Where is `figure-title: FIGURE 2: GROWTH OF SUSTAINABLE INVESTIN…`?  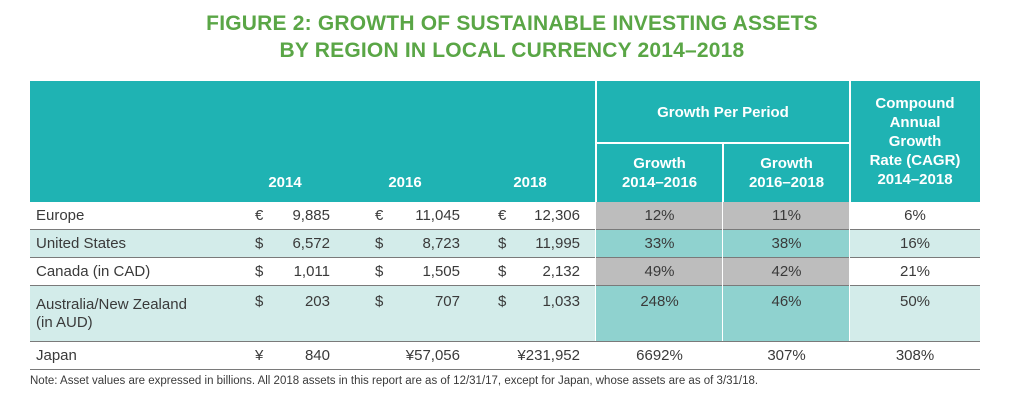 figure-title: FIGURE 2: GROWTH OF SUSTAINABLE INVESTIN… is located at coordinates (512, 37).